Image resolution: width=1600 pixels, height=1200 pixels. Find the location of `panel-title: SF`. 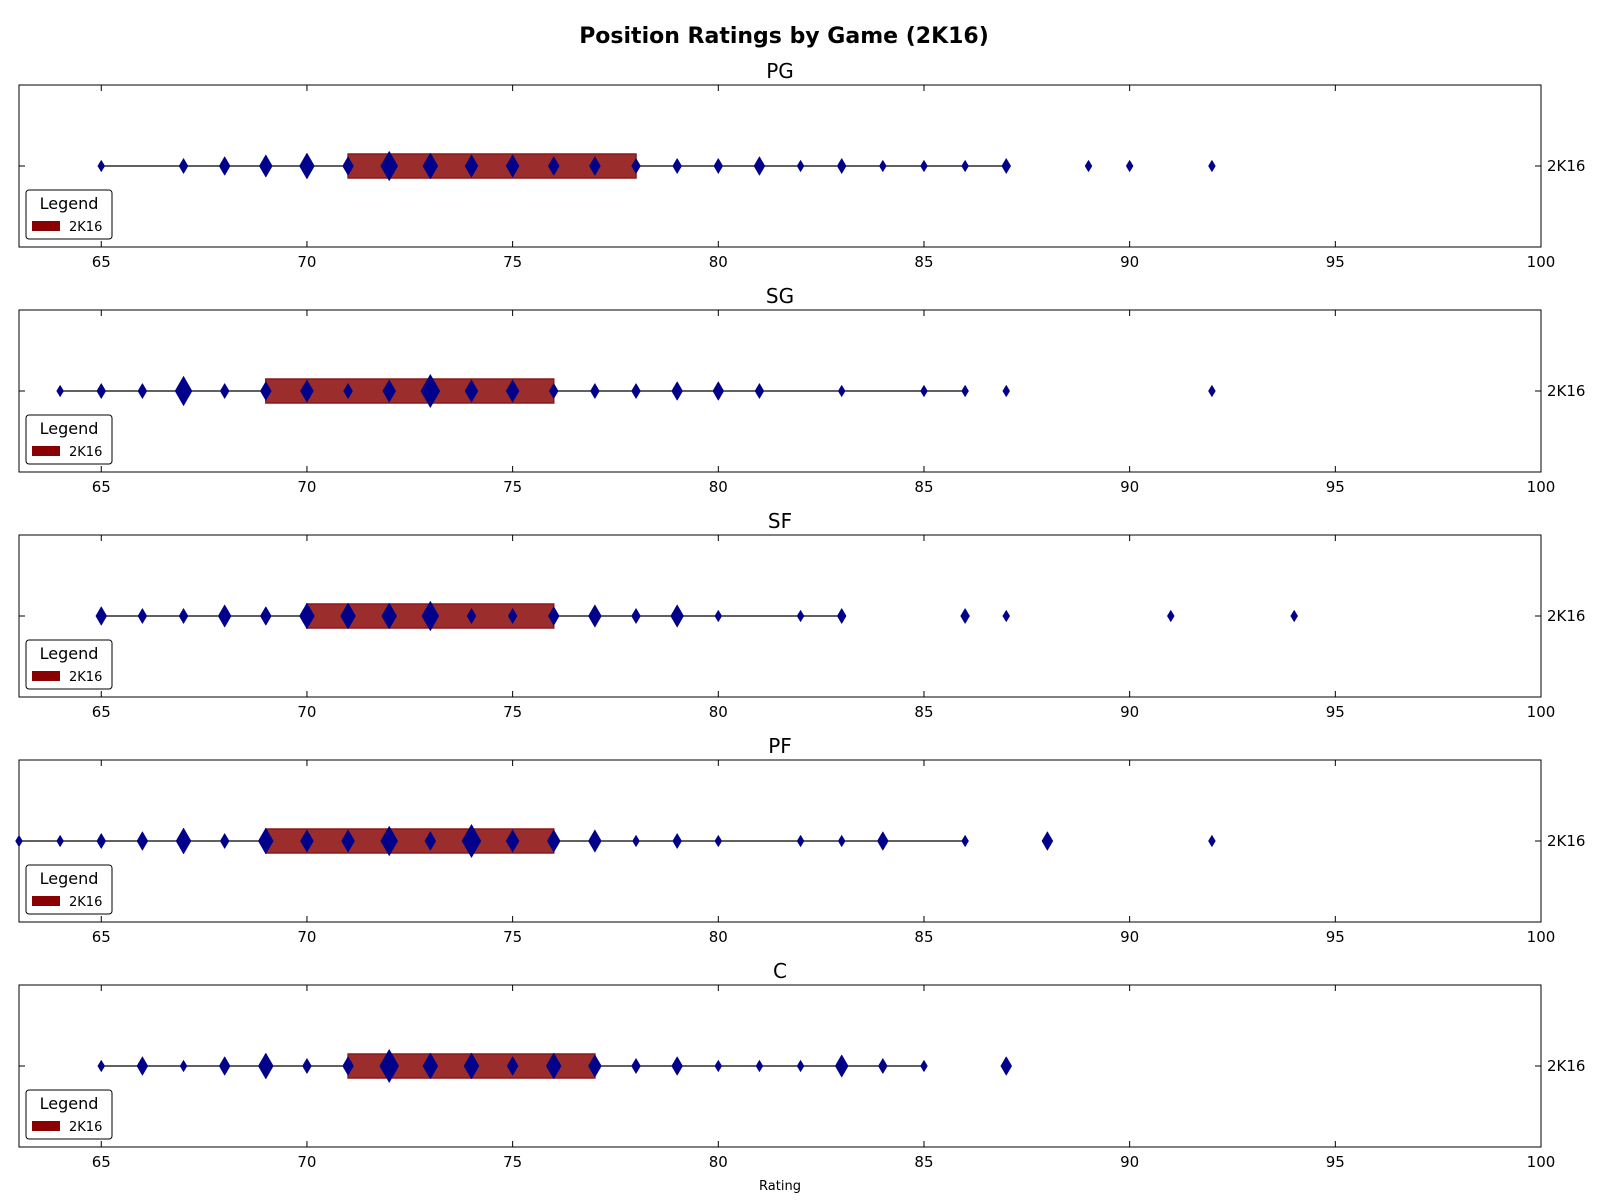

panel-title: SF is located at coordinates (780, 521).